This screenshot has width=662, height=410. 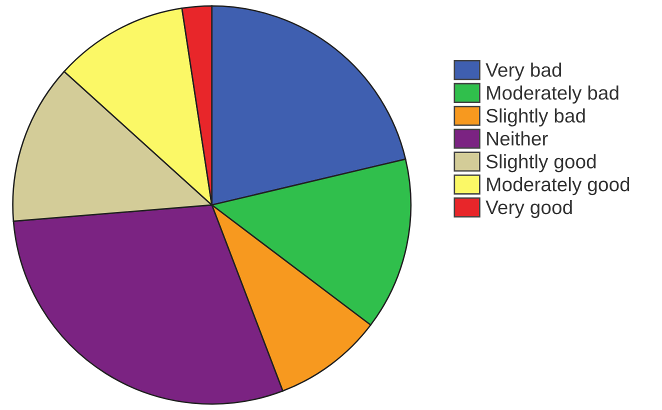 What do you see at coordinates (529, 209) in the screenshot?
I see `legend-label: Very good` at bounding box center [529, 209].